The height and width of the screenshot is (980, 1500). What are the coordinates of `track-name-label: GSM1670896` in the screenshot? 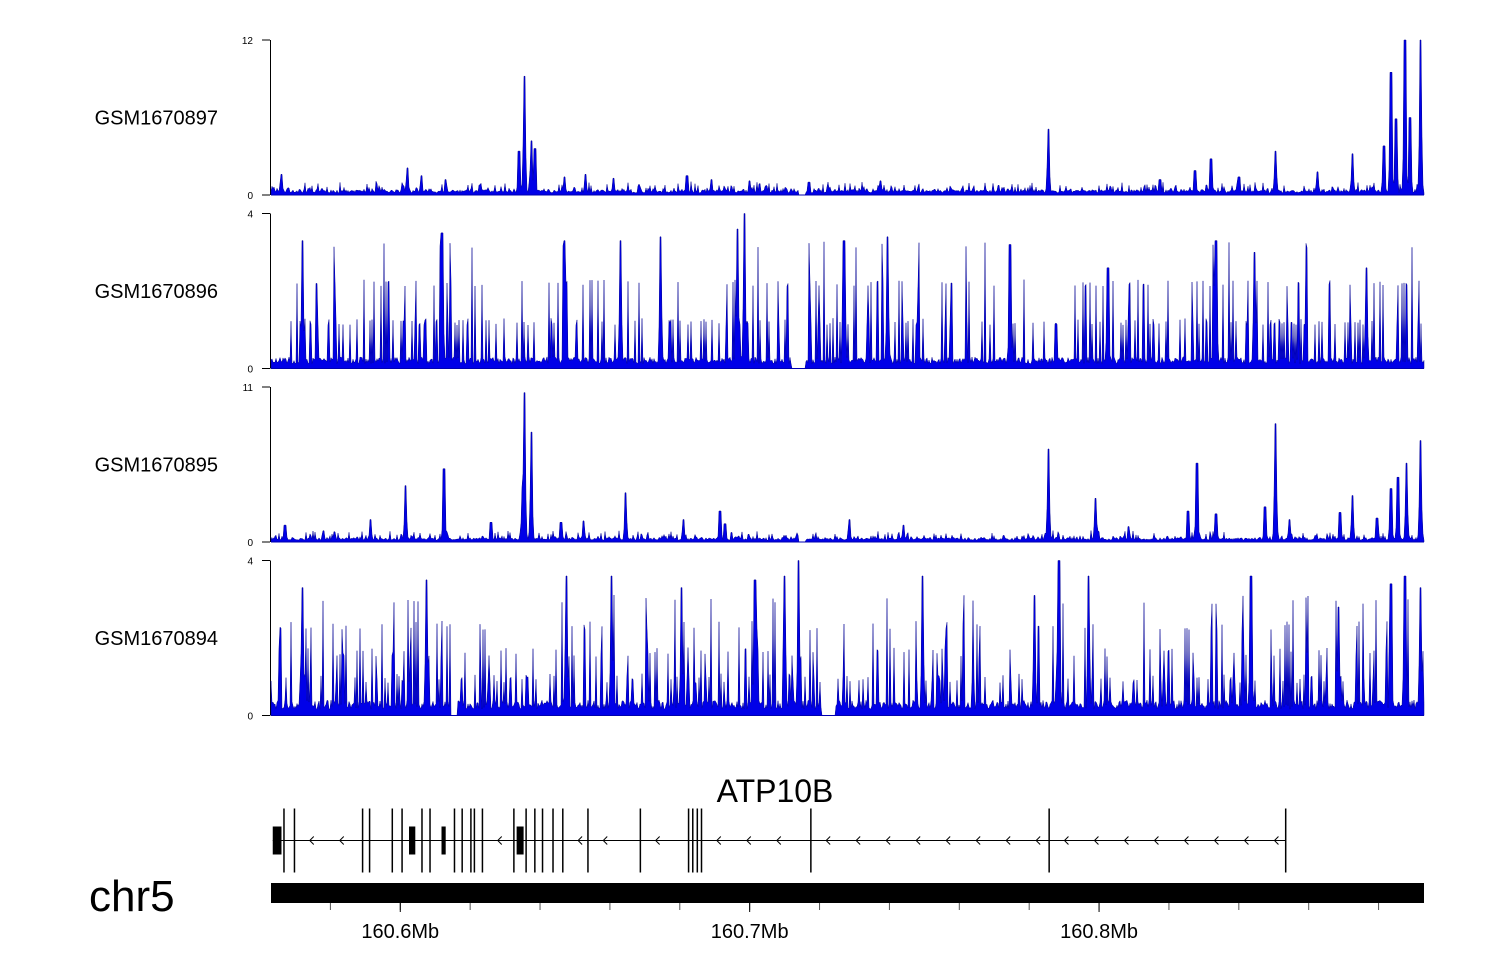 It's located at (156, 292).